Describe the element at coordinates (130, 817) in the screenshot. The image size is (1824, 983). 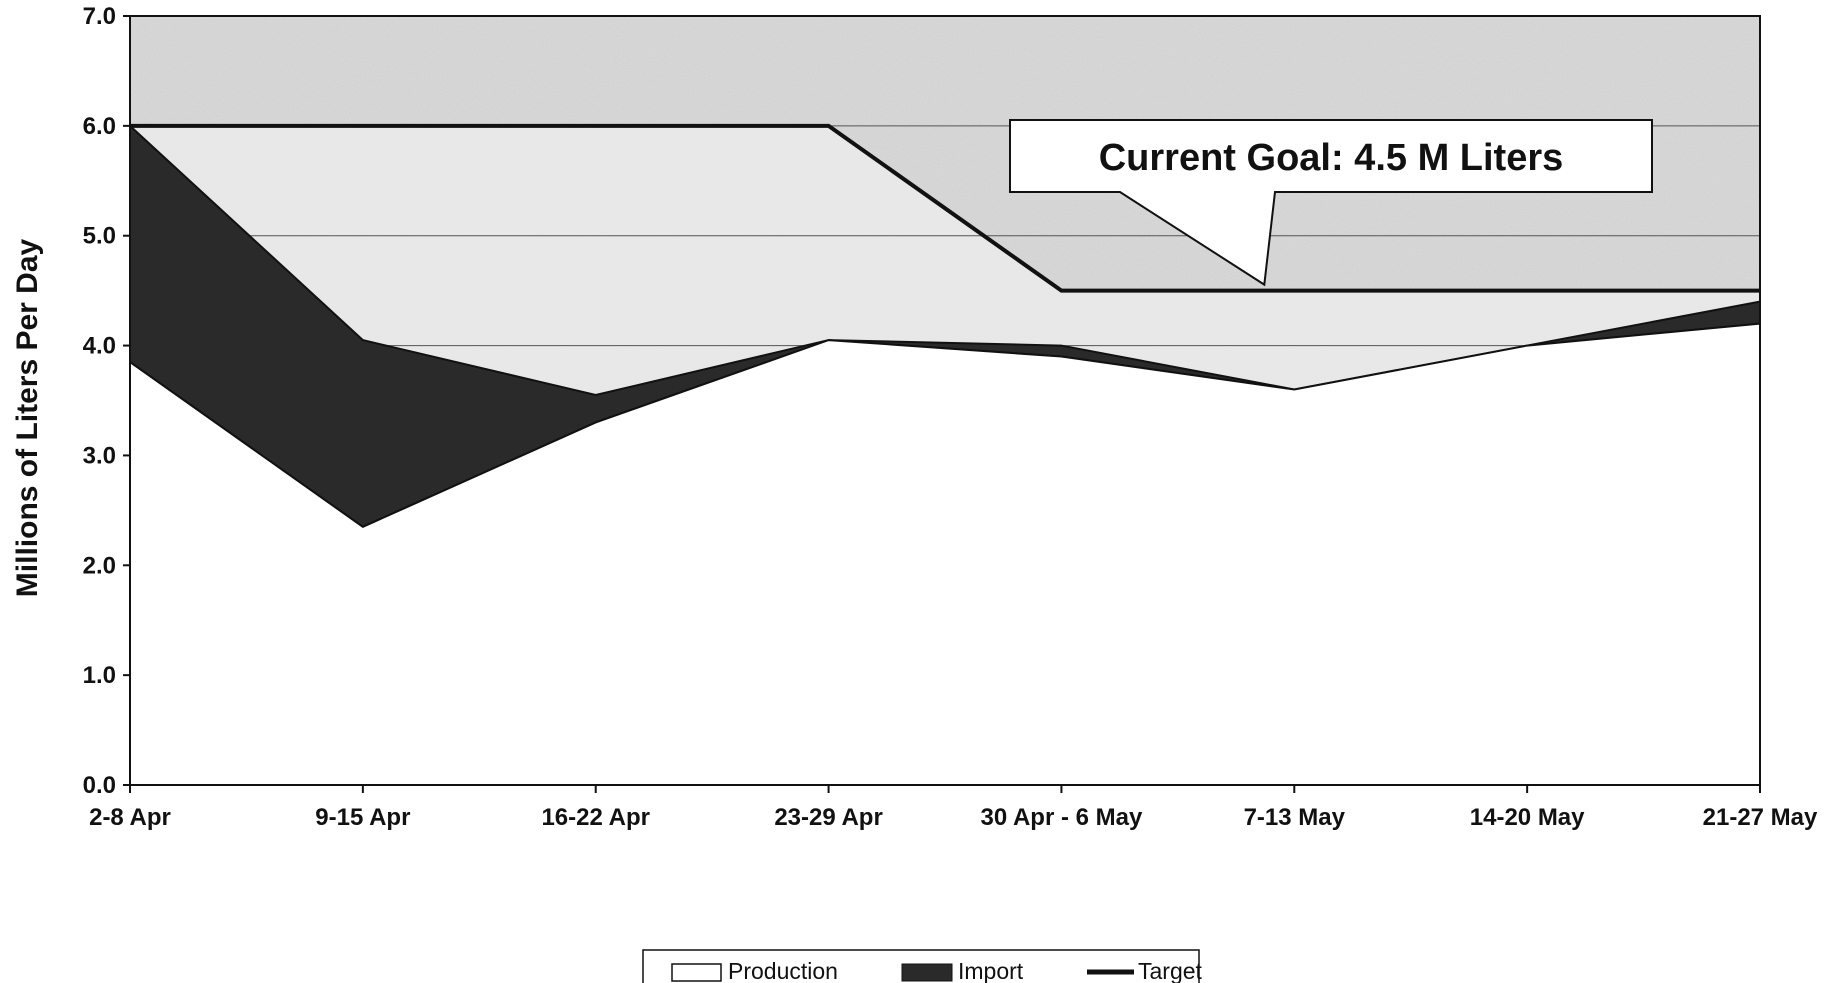
I see `x-tick-label: 2-8 Apr` at that location.